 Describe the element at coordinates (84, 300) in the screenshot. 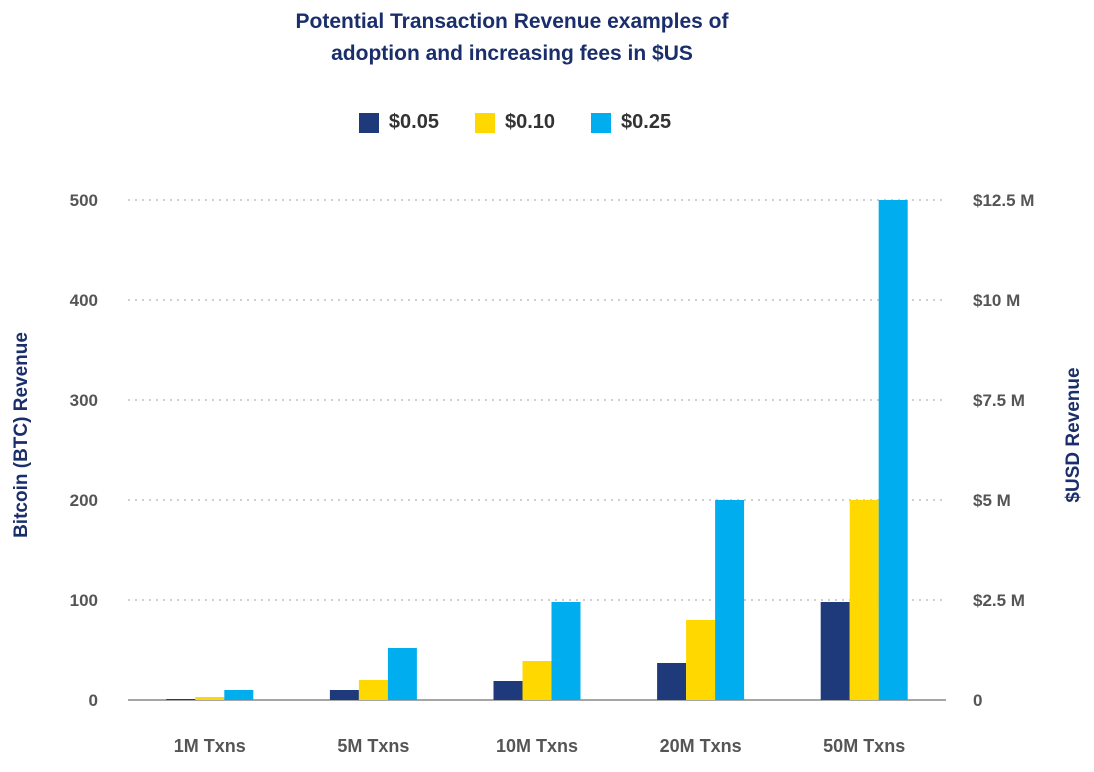

I see `y-tick-left: 400` at that location.